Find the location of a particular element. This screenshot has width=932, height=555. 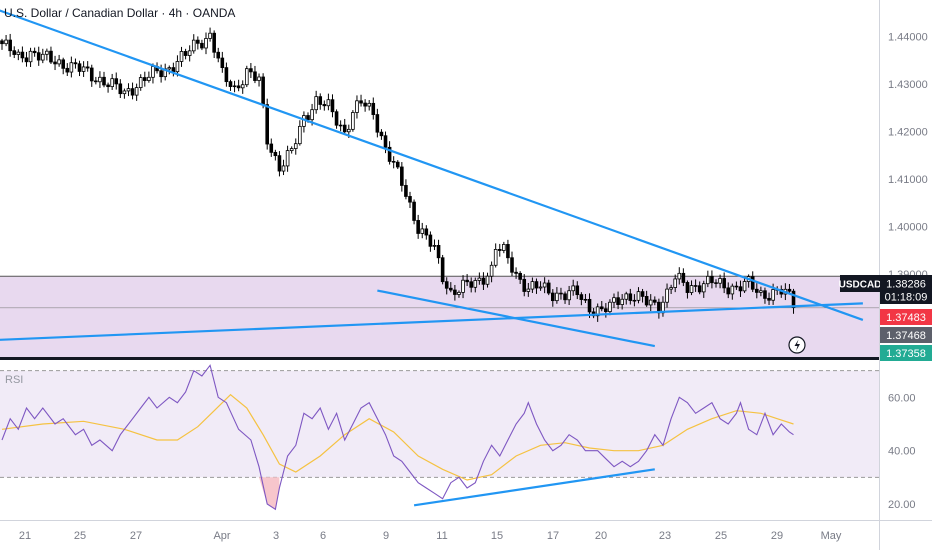

symbol-badge: USDCAD is located at coordinates (860, 283).